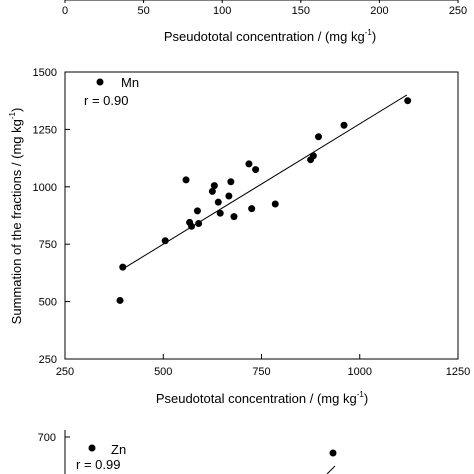 Image resolution: width=474 pixels, height=474 pixels. I want to click on y-tick-label: 1250, so click(45, 130).